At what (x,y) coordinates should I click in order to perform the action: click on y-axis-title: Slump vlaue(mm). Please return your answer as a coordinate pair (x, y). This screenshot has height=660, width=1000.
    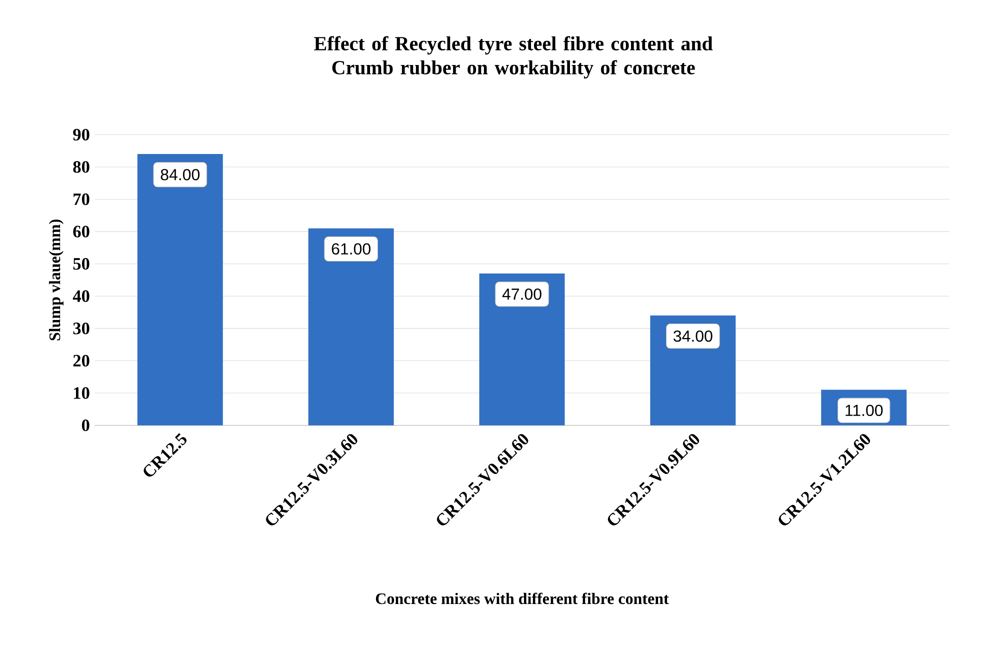
    Looking at the image, I should click on (56, 280).